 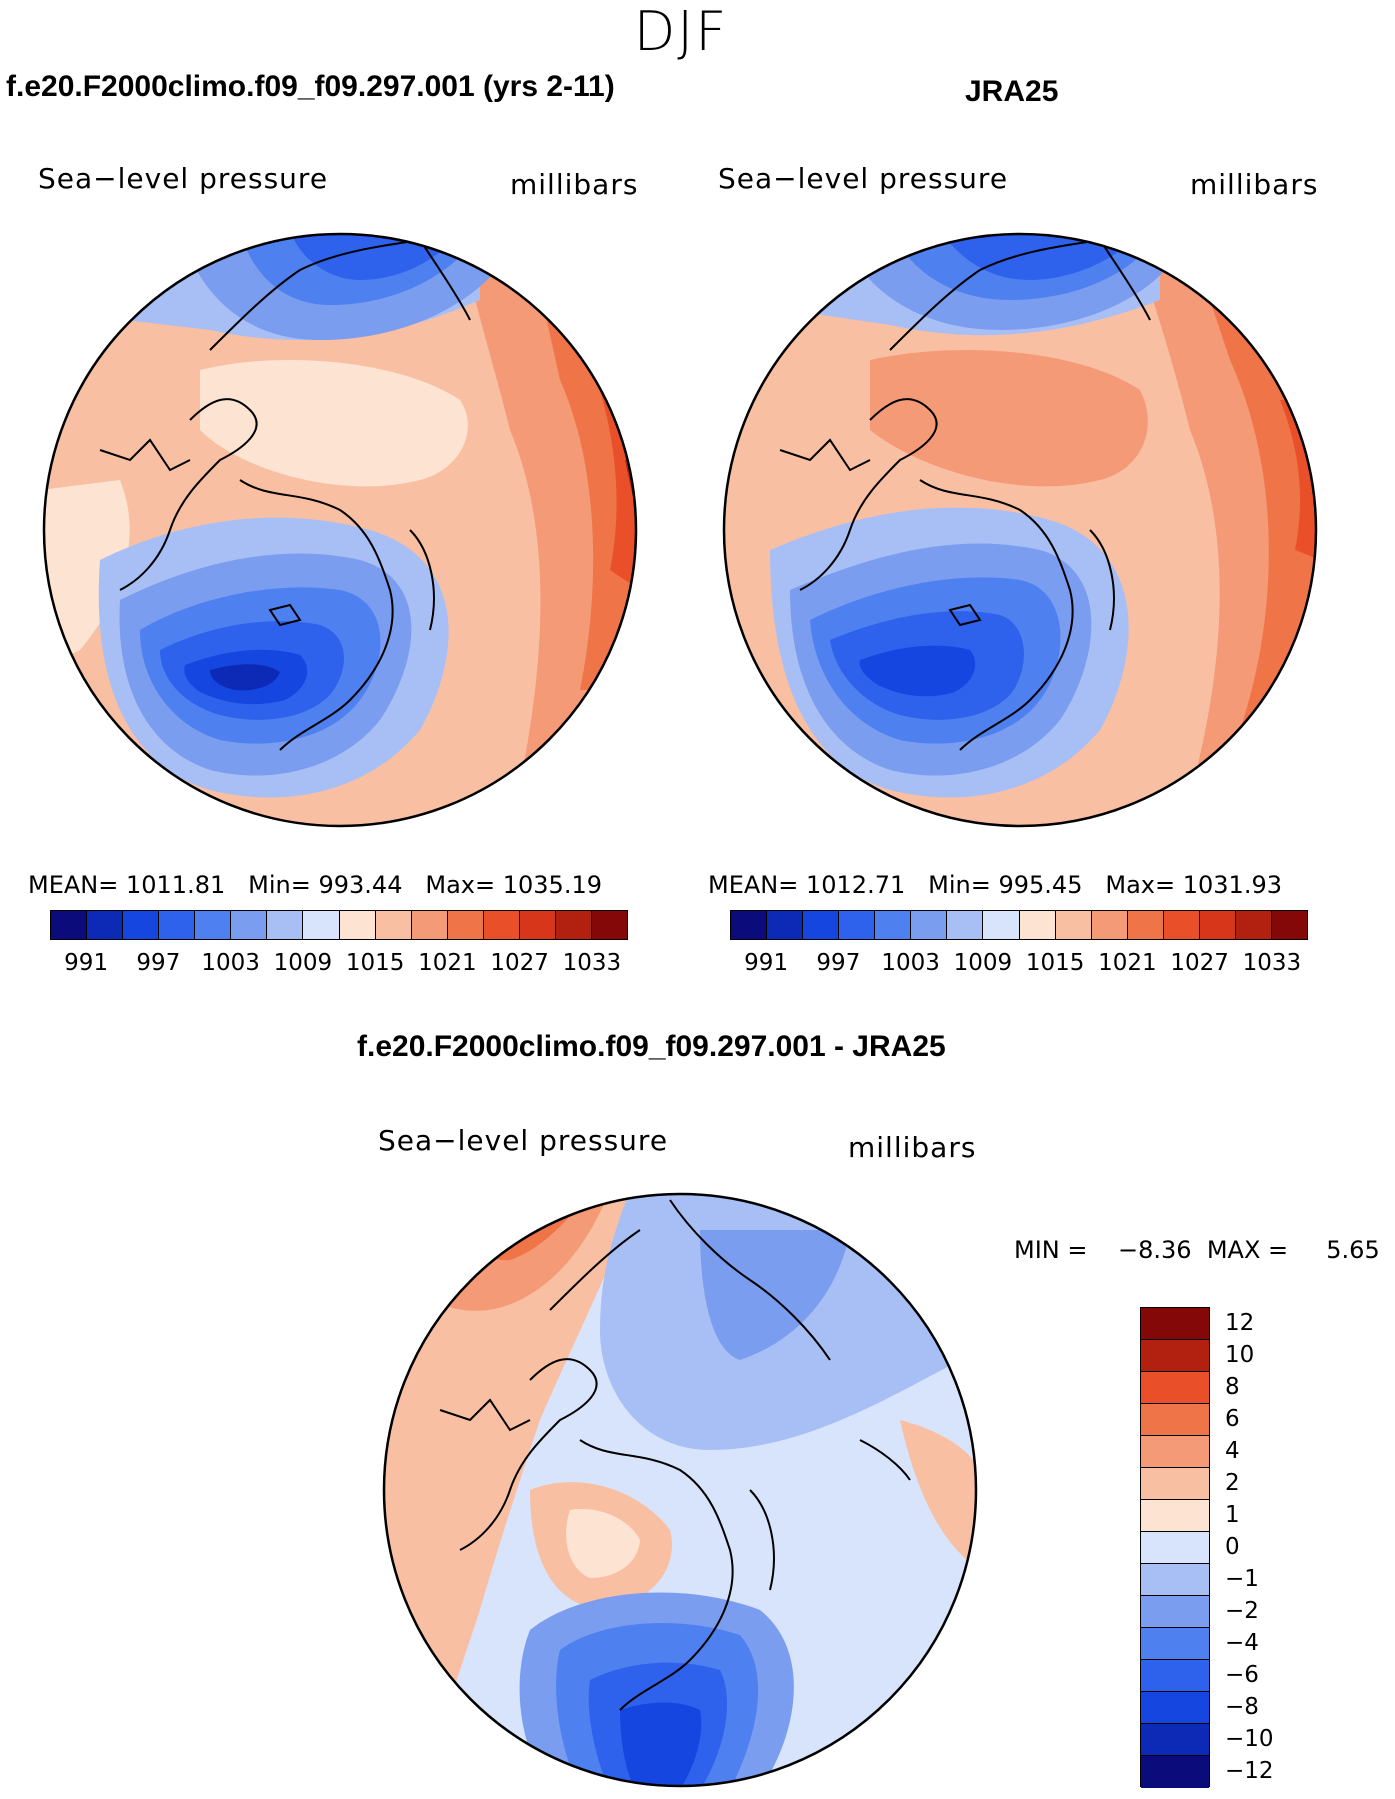 What do you see at coordinates (959, 885) in the screenshot?
I see `obs-min-label: Min=` at bounding box center [959, 885].